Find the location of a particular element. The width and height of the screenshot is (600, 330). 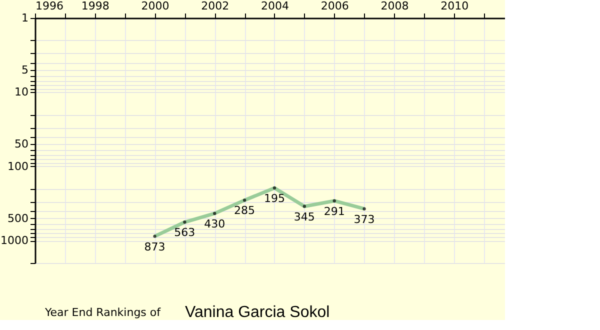

y-tick-label: 1000 is located at coordinates (14, 241).